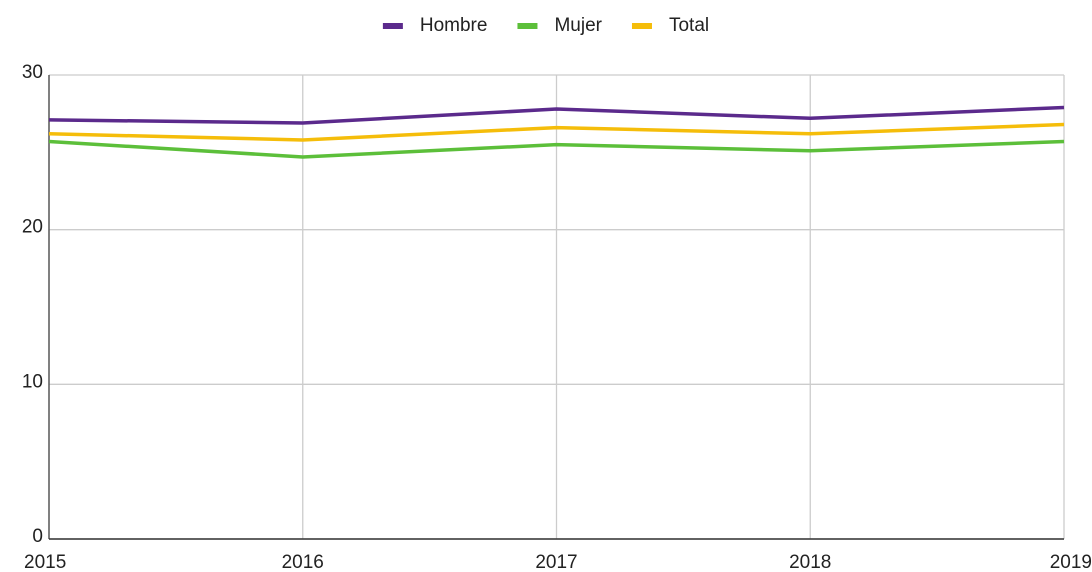 The image size is (1092, 572). What do you see at coordinates (32, 227) in the screenshot?
I see `y-tick-label: 20` at bounding box center [32, 227].